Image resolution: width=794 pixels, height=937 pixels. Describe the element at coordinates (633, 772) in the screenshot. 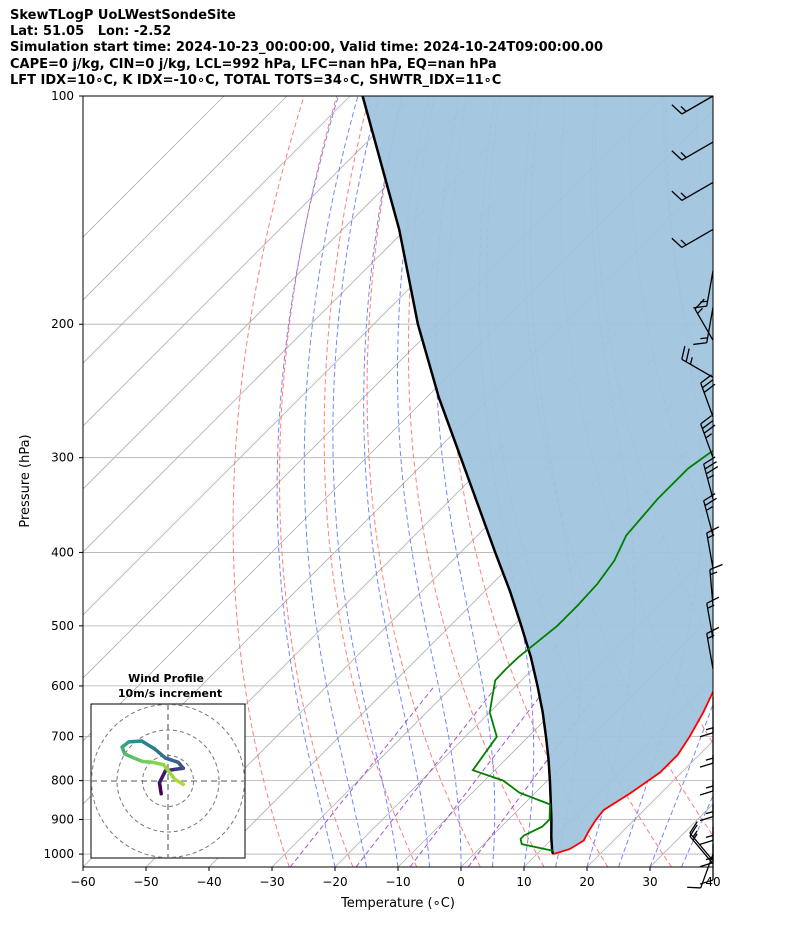

I see `temperature-line` at that location.